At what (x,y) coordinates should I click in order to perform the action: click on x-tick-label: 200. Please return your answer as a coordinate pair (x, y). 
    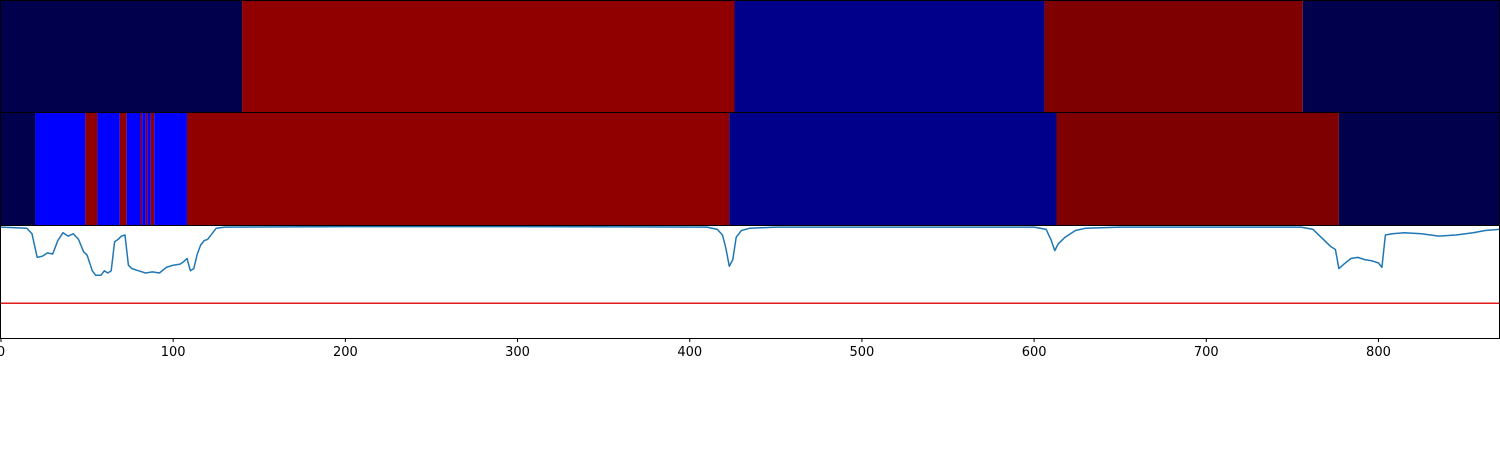
    Looking at the image, I should click on (345, 352).